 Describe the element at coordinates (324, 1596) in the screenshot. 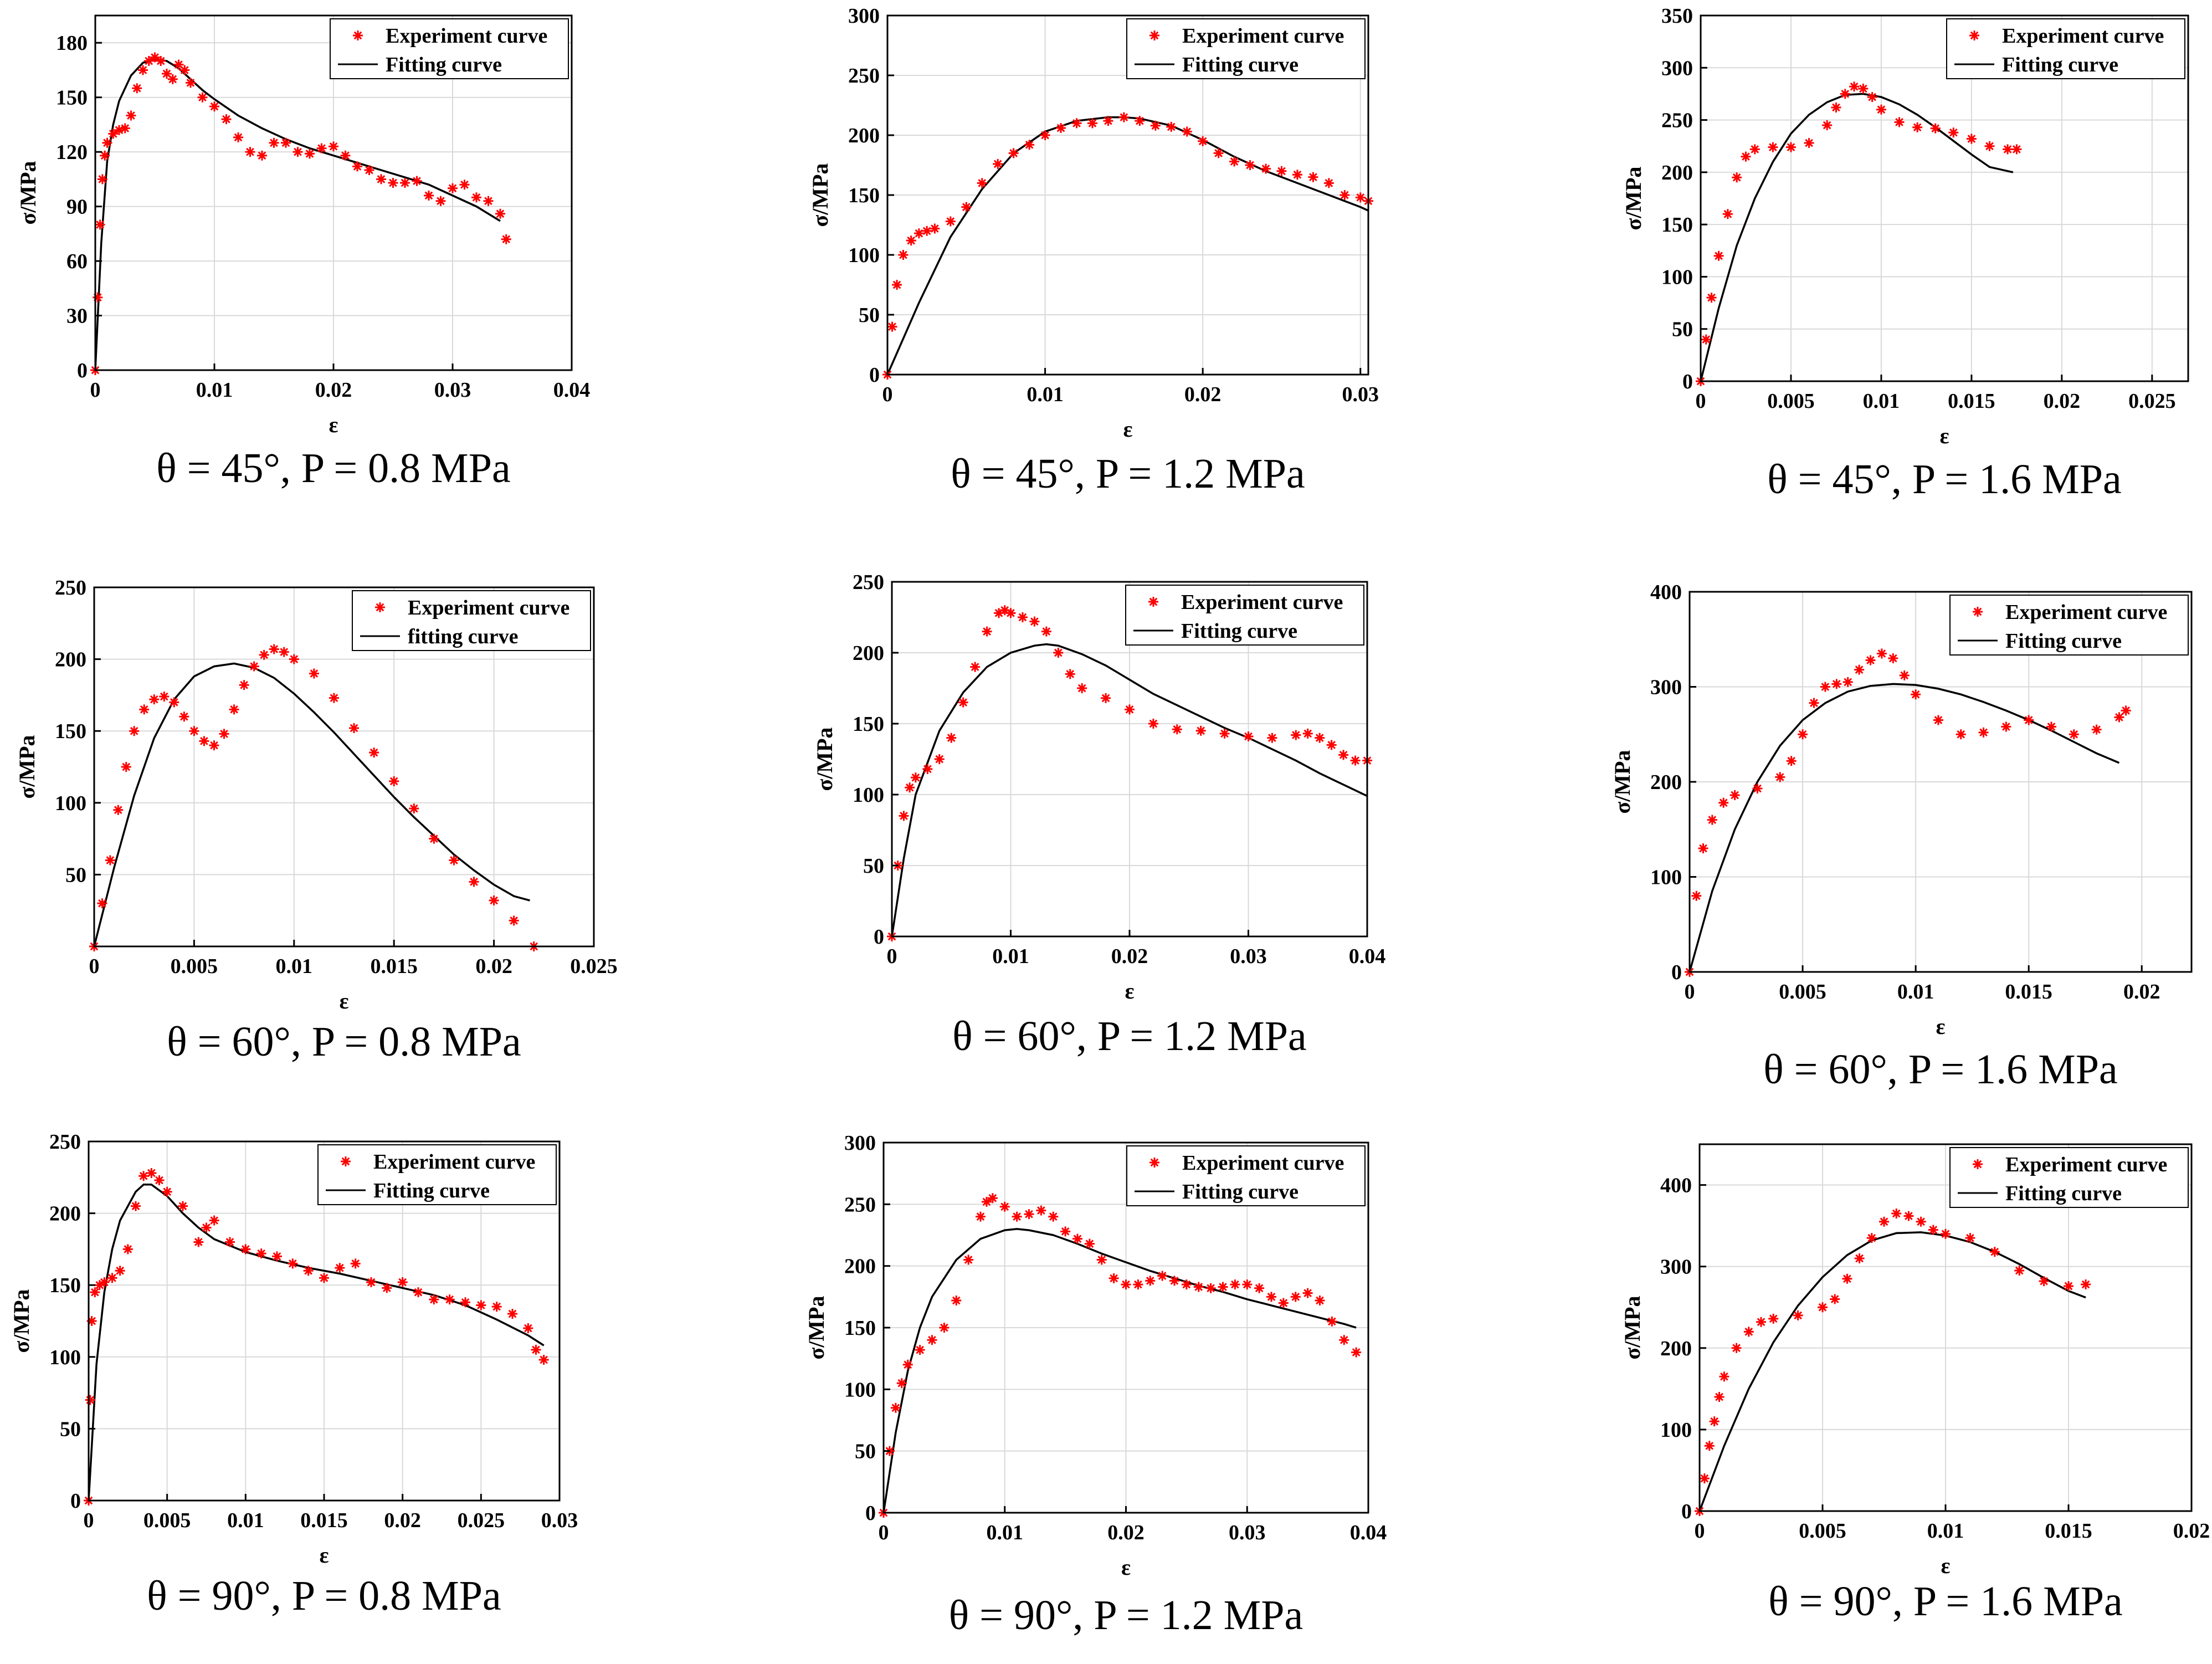

I see `chart-caption: θ = 90°, P = 0.8 MPa` at that location.